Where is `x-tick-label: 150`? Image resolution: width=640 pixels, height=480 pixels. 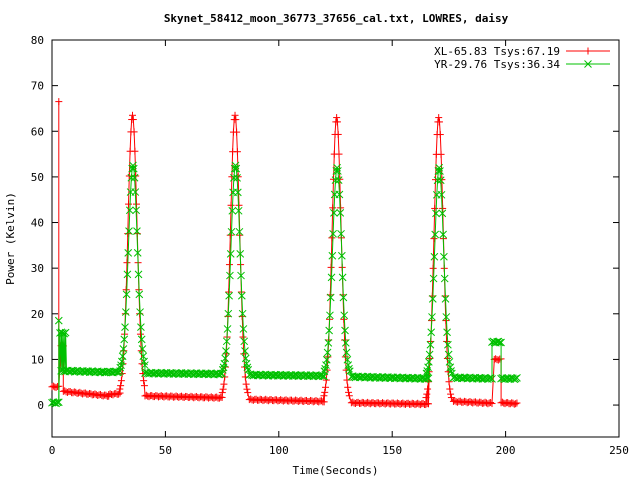
x-tick-label: 150 is located at coordinates (392, 450).